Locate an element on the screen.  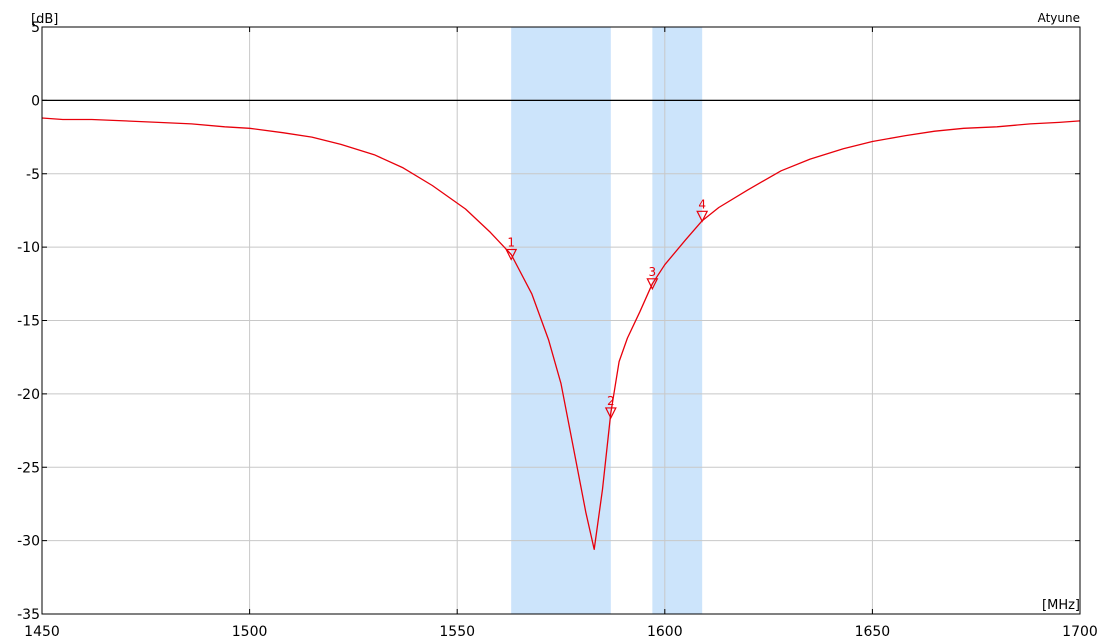
y-tick-label: 0 is located at coordinates (35, 101).